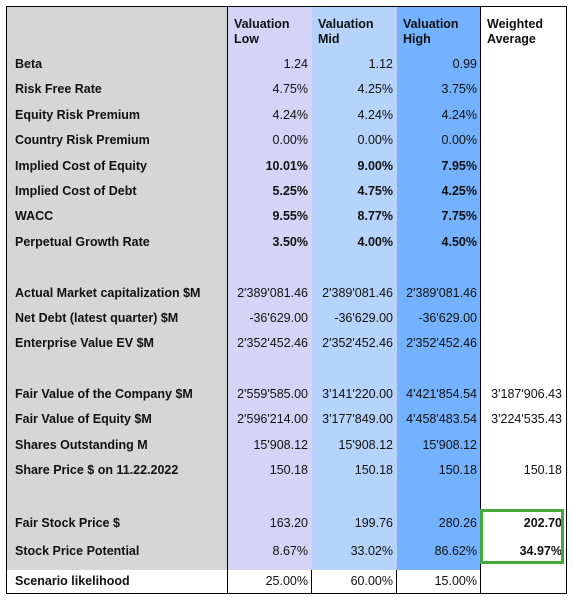 The height and width of the screenshot is (600, 573). I want to click on value-high: 7.95%, so click(459, 166).